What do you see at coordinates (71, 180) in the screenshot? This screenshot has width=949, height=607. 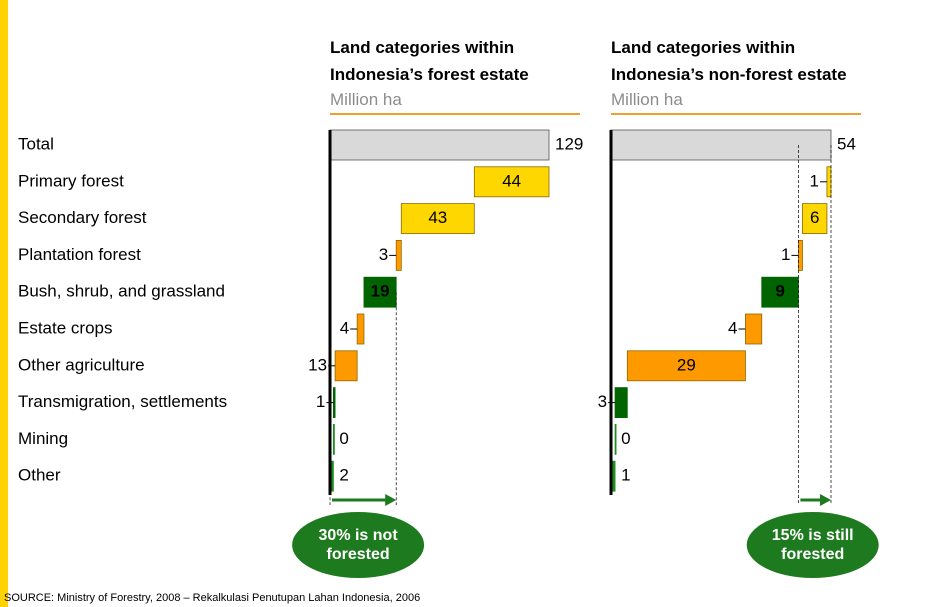 I see `category-label: Primary forest` at bounding box center [71, 180].